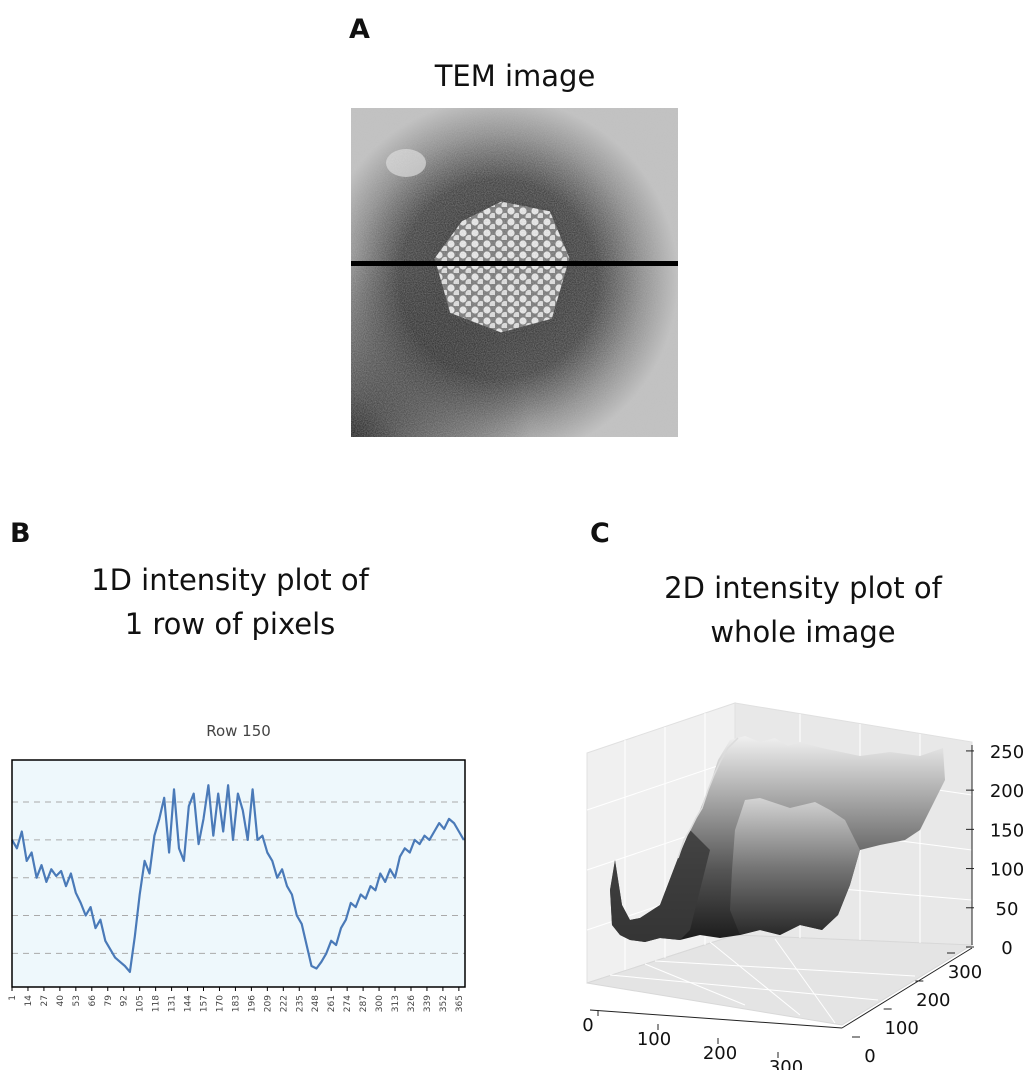 The image size is (1033, 1070). I want to click on x-tick-label: 209, so click(268, 1003).